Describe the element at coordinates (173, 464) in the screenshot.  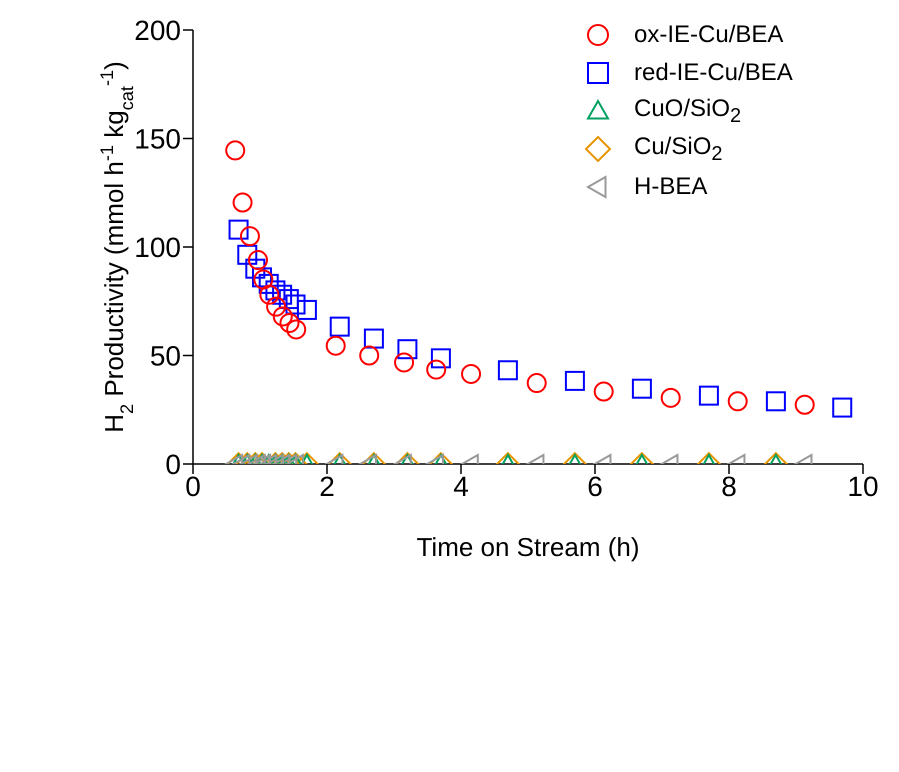
I see `y-tick-label: 0` at that location.